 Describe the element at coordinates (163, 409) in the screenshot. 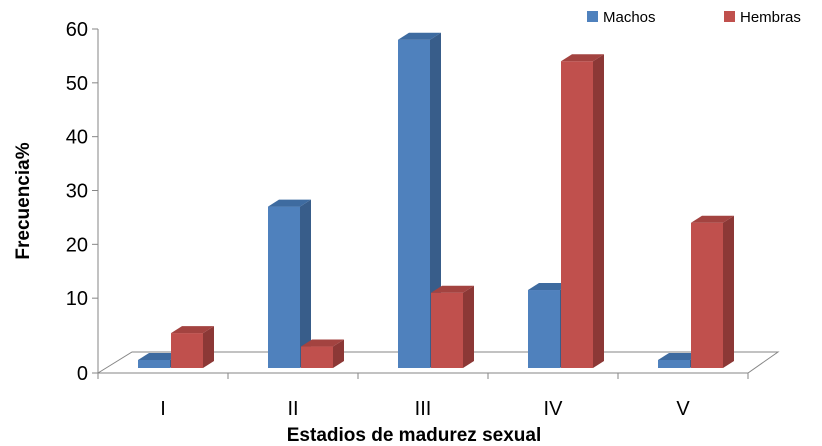

I see `x-tick-label: I` at that location.